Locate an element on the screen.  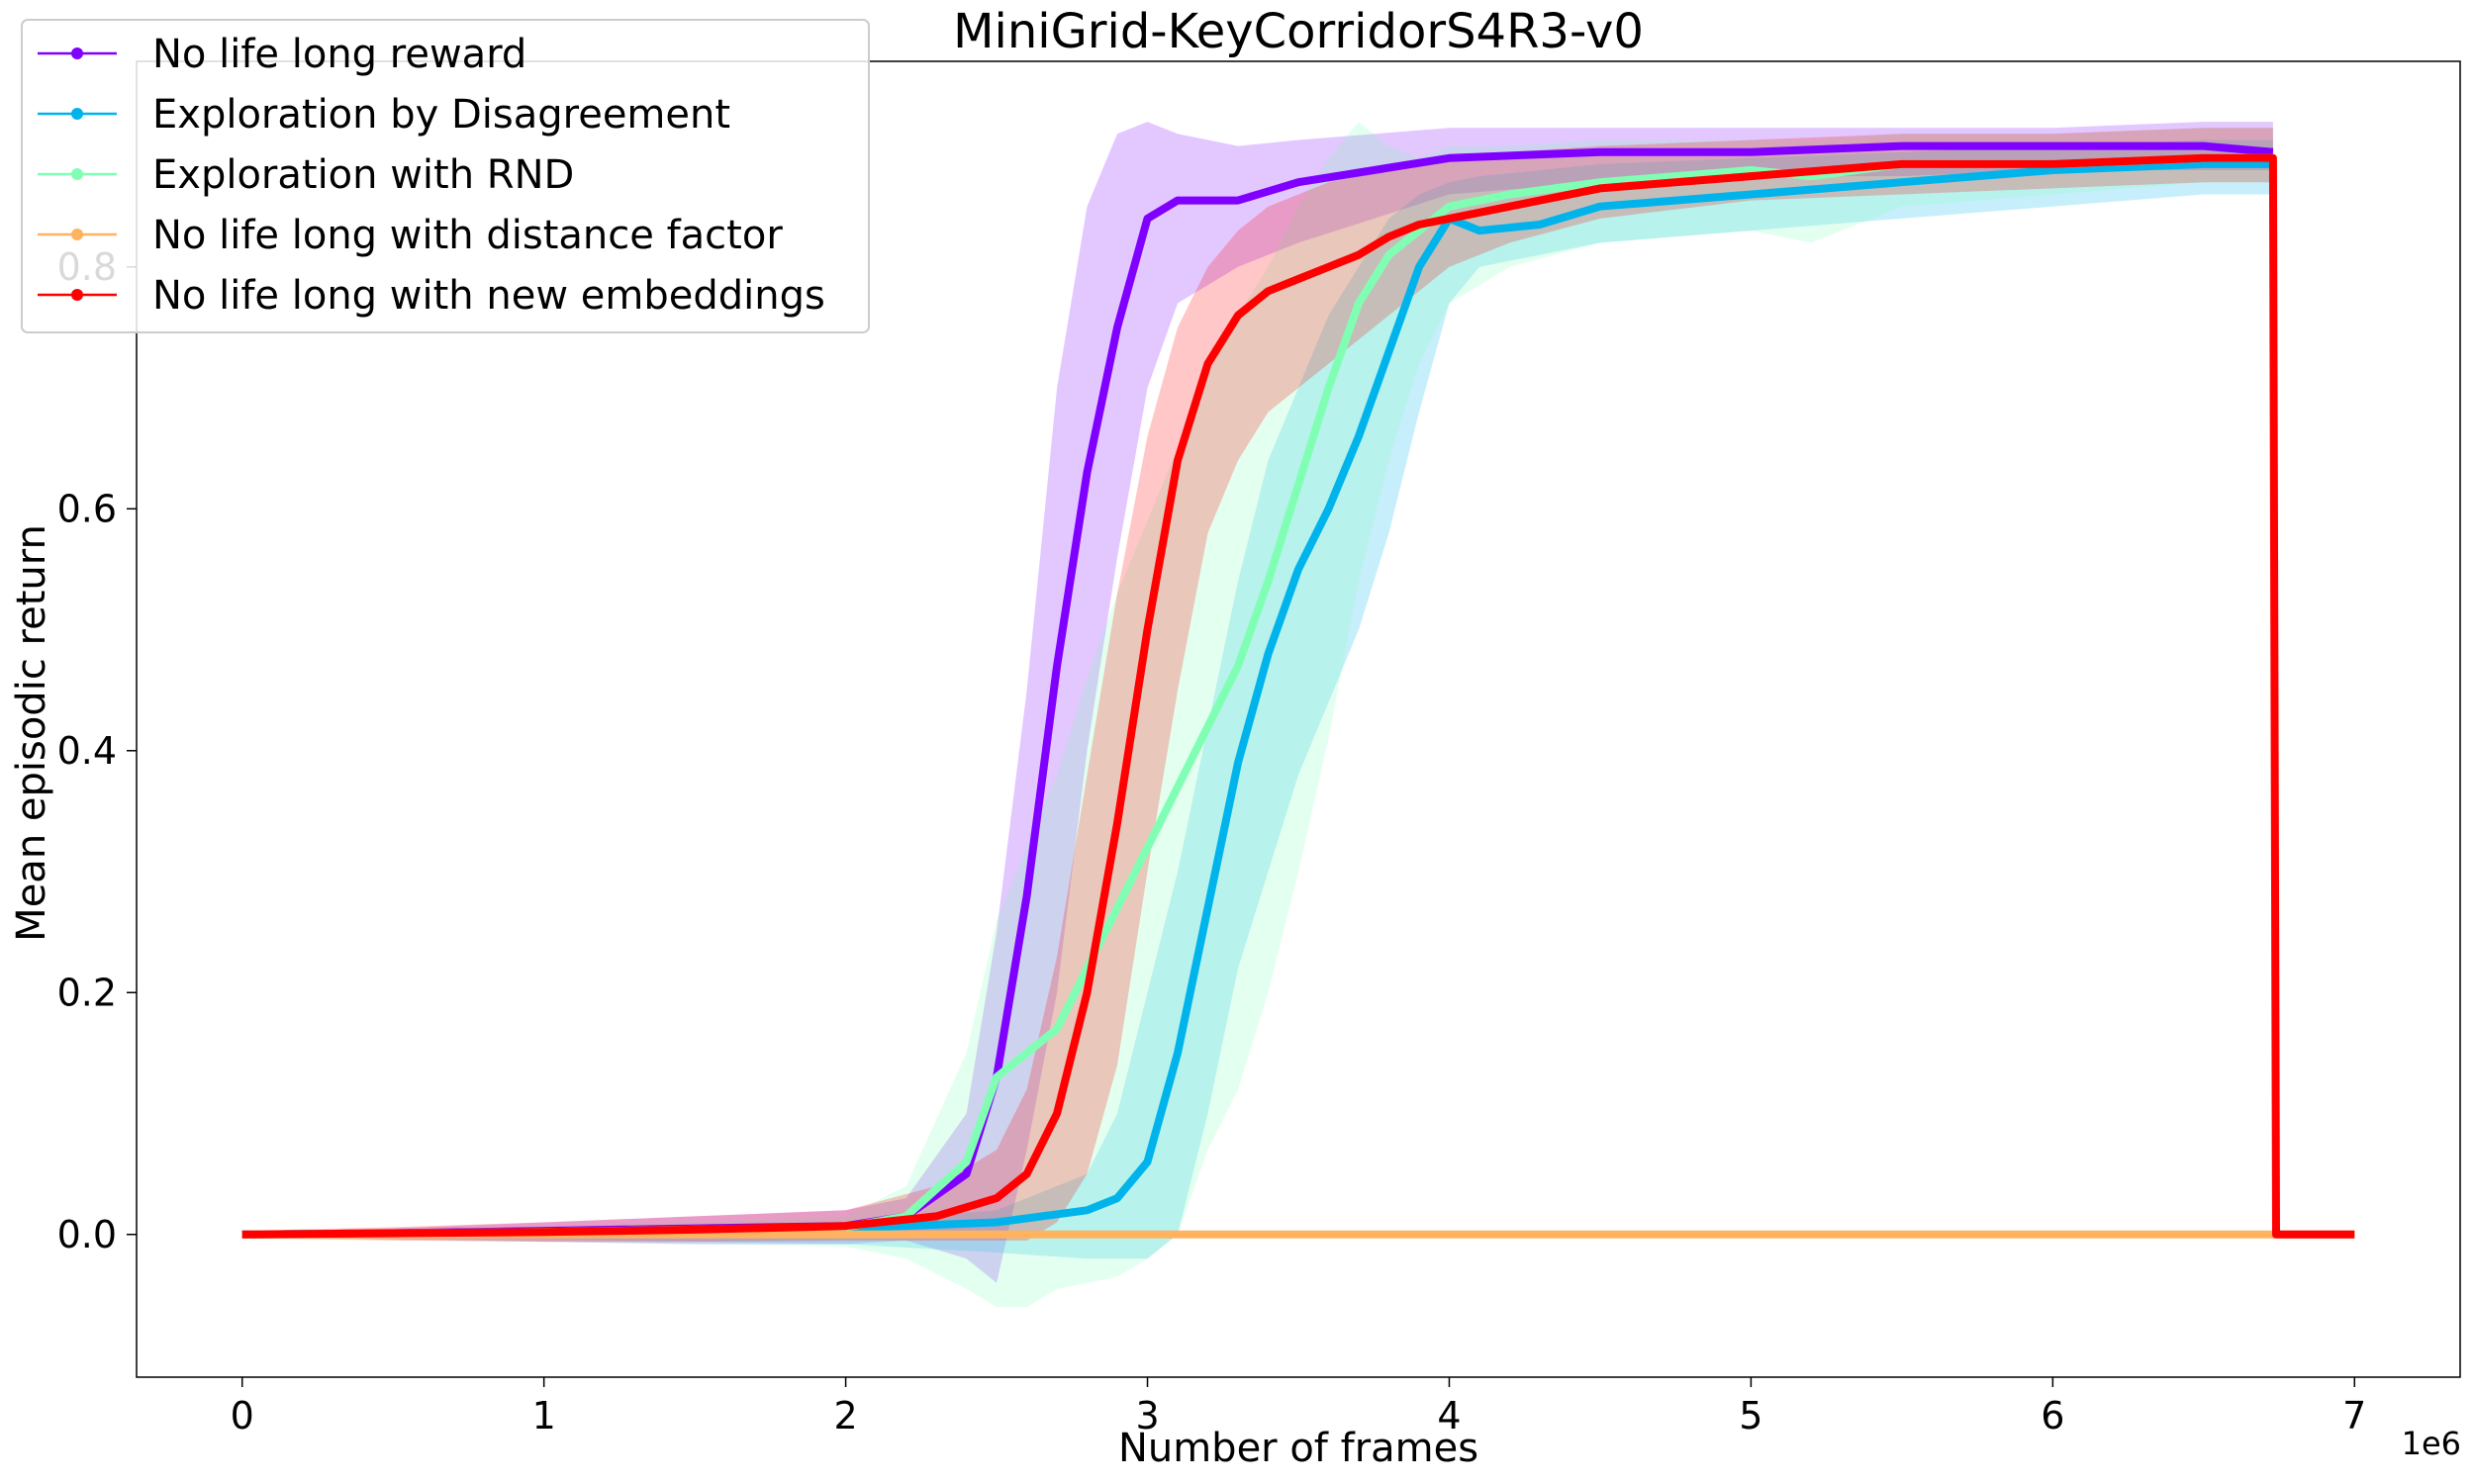
x-axis-ticks: 0 1 2 3 4 5 6 7 is located at coordinates (1298, 1407).